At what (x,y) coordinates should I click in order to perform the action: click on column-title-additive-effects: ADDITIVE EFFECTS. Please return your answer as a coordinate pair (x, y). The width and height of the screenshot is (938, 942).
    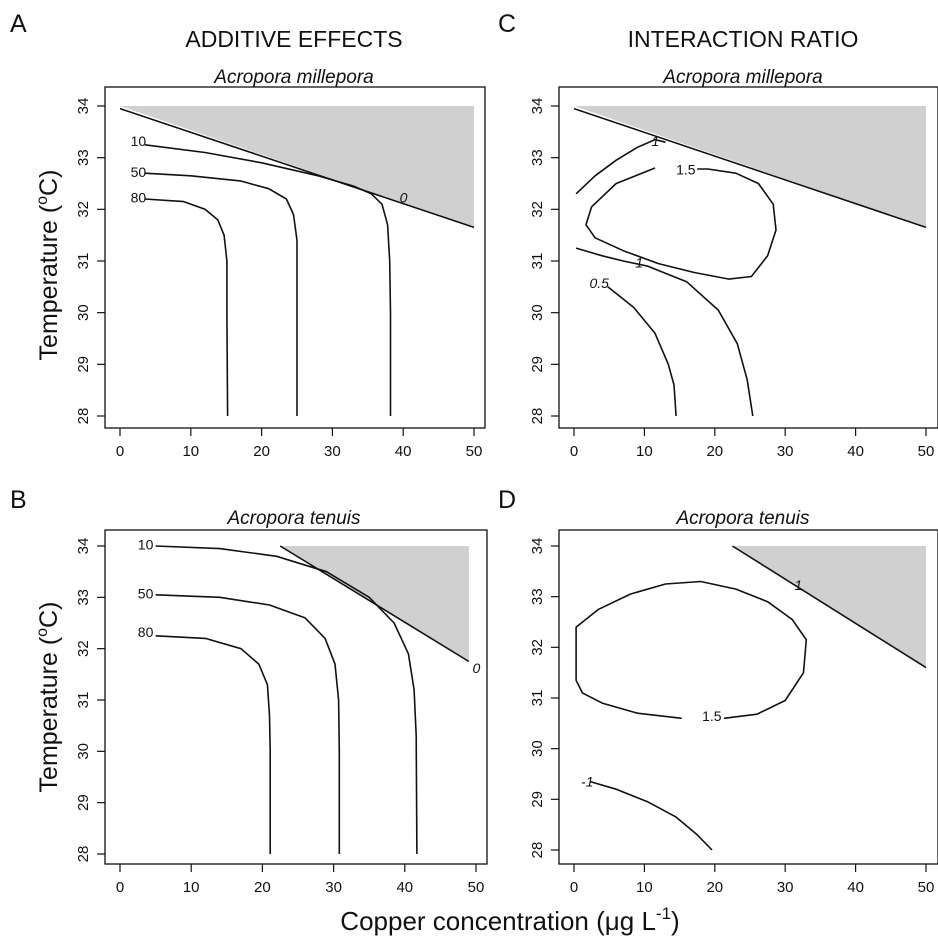
    Looking at the image, I should click on (293, 39).